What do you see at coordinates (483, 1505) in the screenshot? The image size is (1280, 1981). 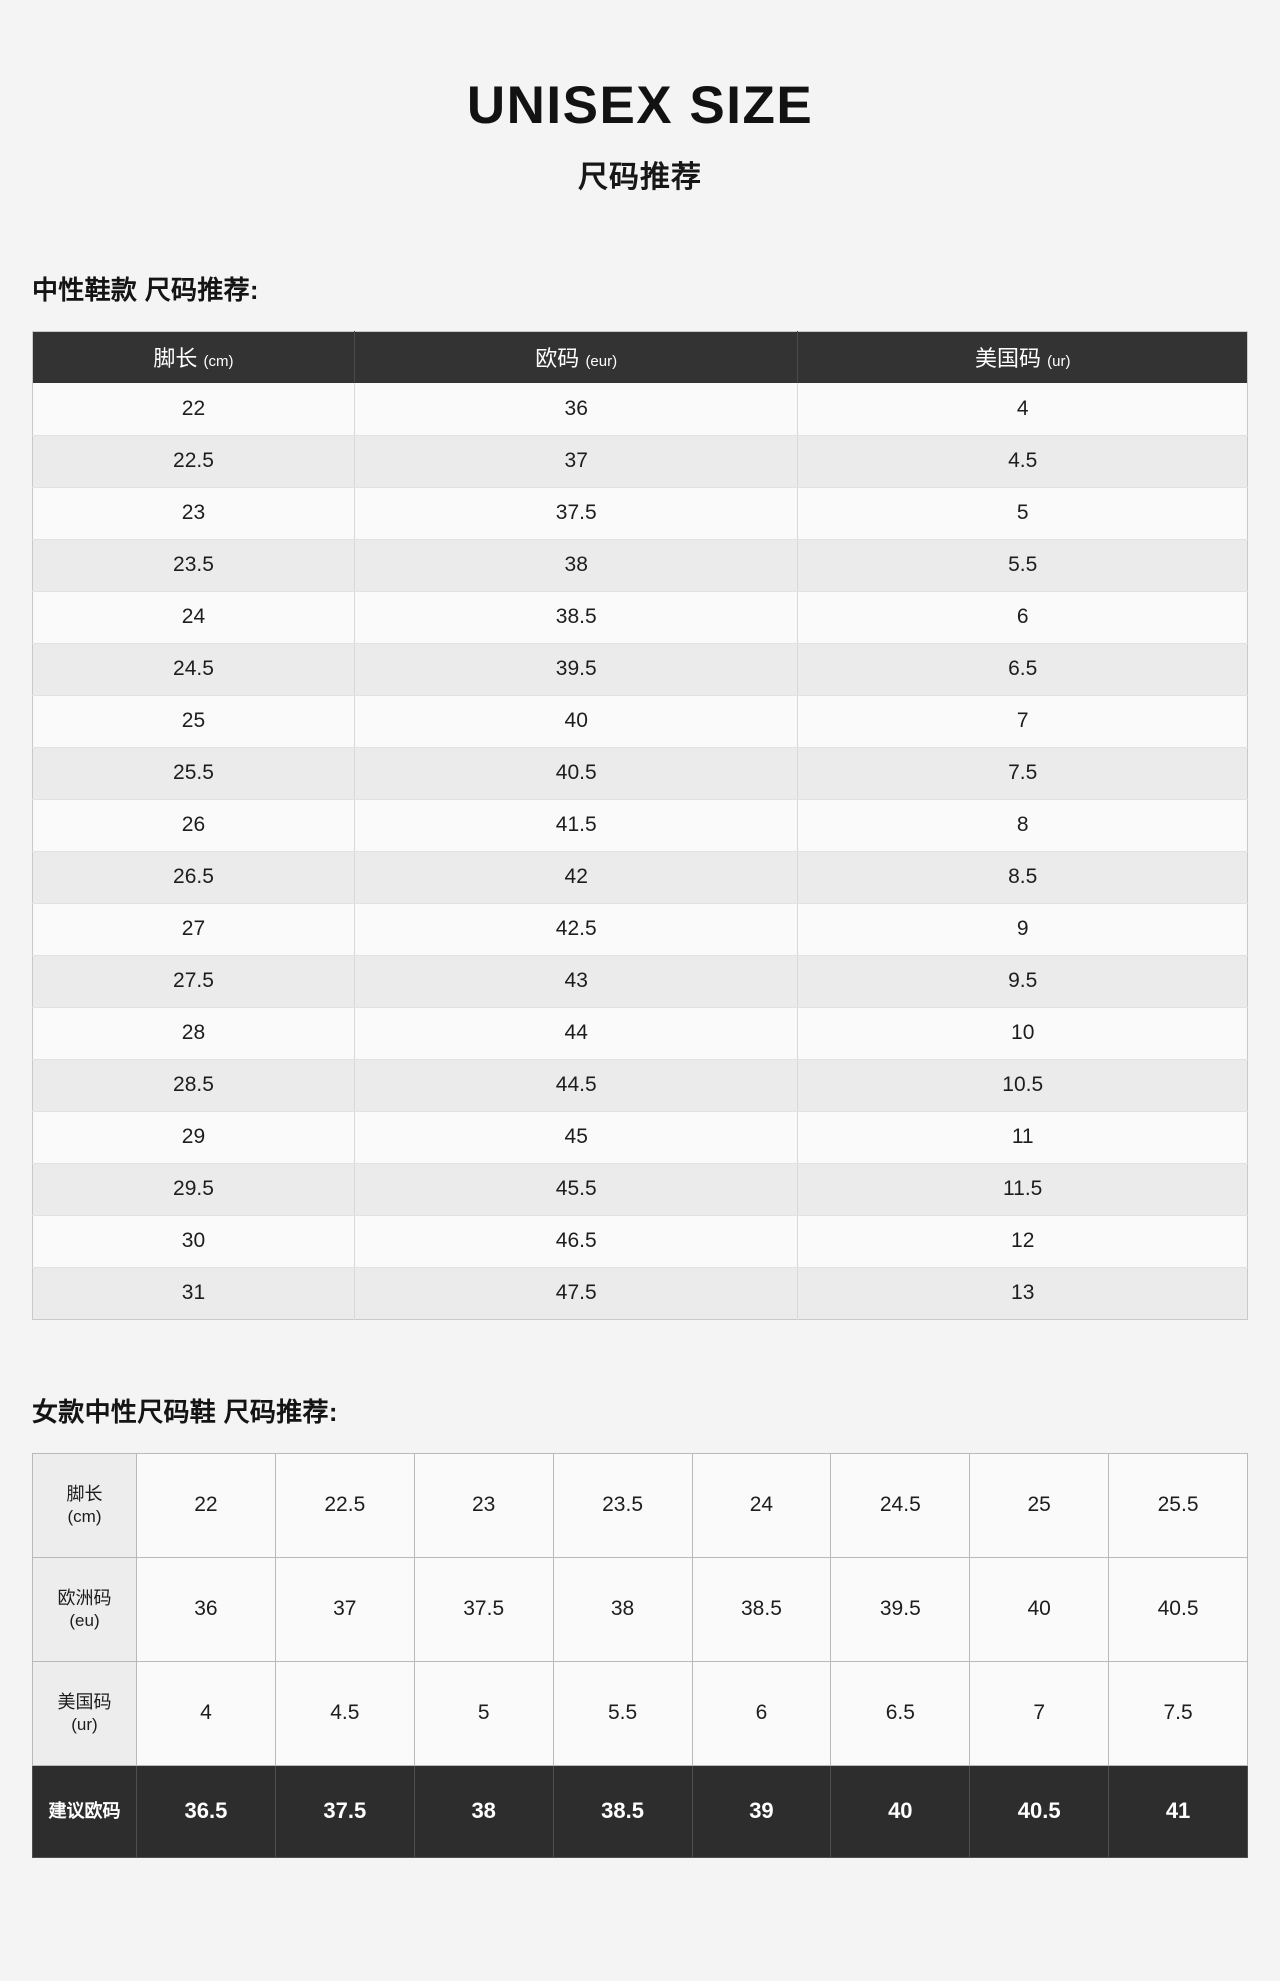 I see `cell-value: 23` at bounding box center [483, 1505].